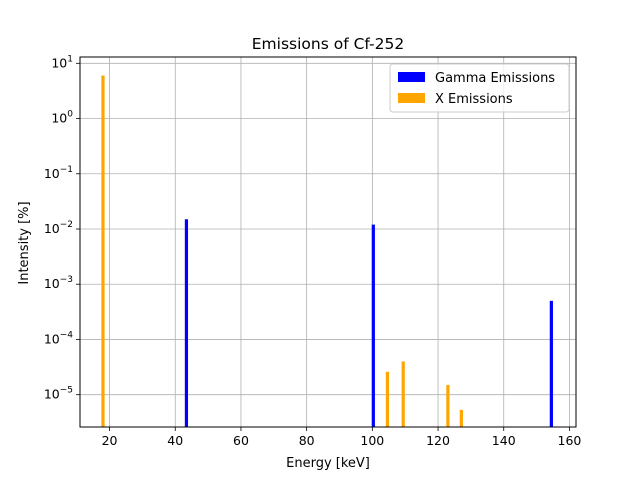 The image size is (640, 480). Describe the element at coordinates (307, 440) in the screenshot. I see `x-tick-label: 80` at that location.